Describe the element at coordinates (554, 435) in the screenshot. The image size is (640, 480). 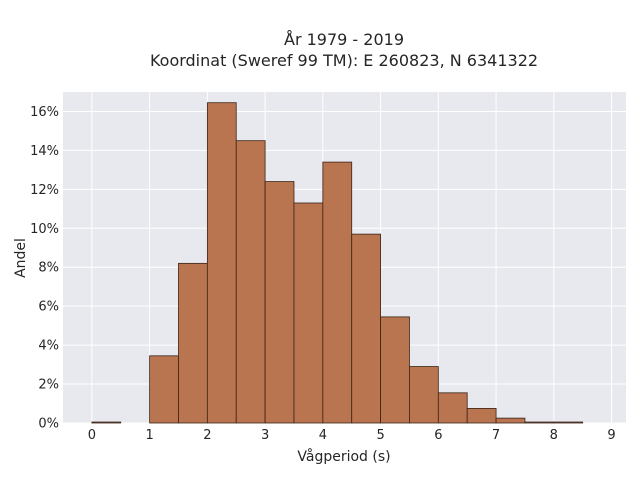
I see `x-tick-label: 8` at that location.